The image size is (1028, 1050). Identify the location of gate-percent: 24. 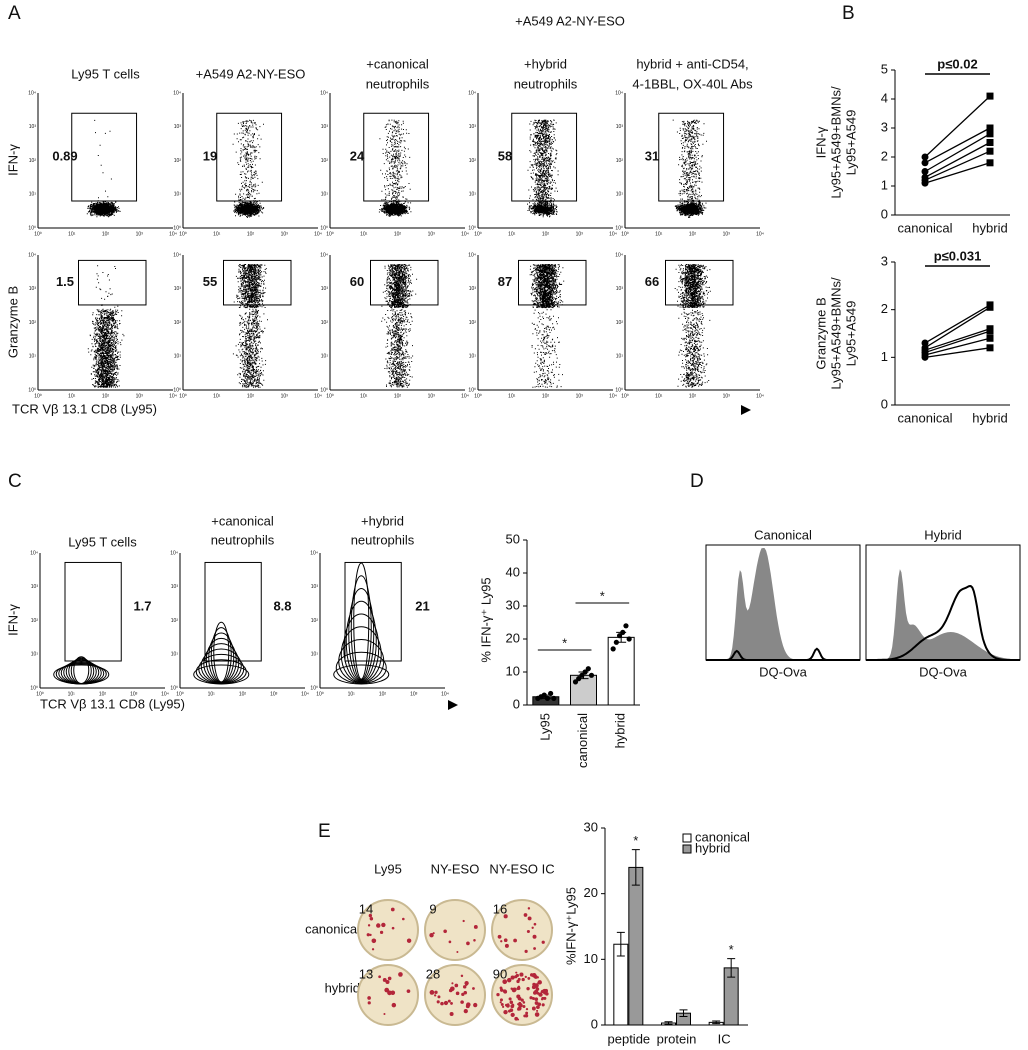
(357, 156).